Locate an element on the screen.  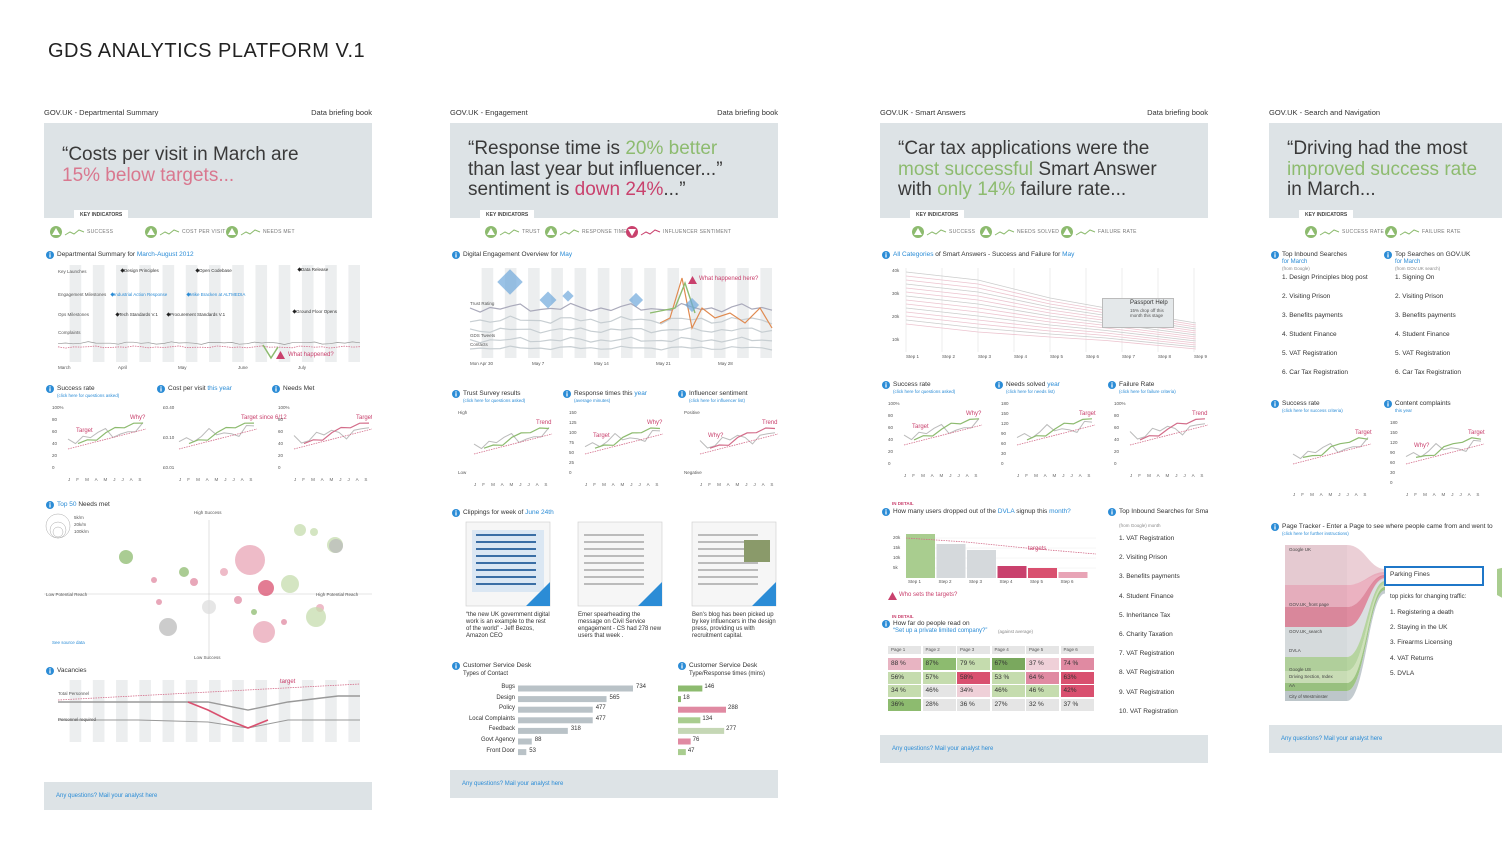
mini-axis-label: 60 is located at coordinates (55, 431).